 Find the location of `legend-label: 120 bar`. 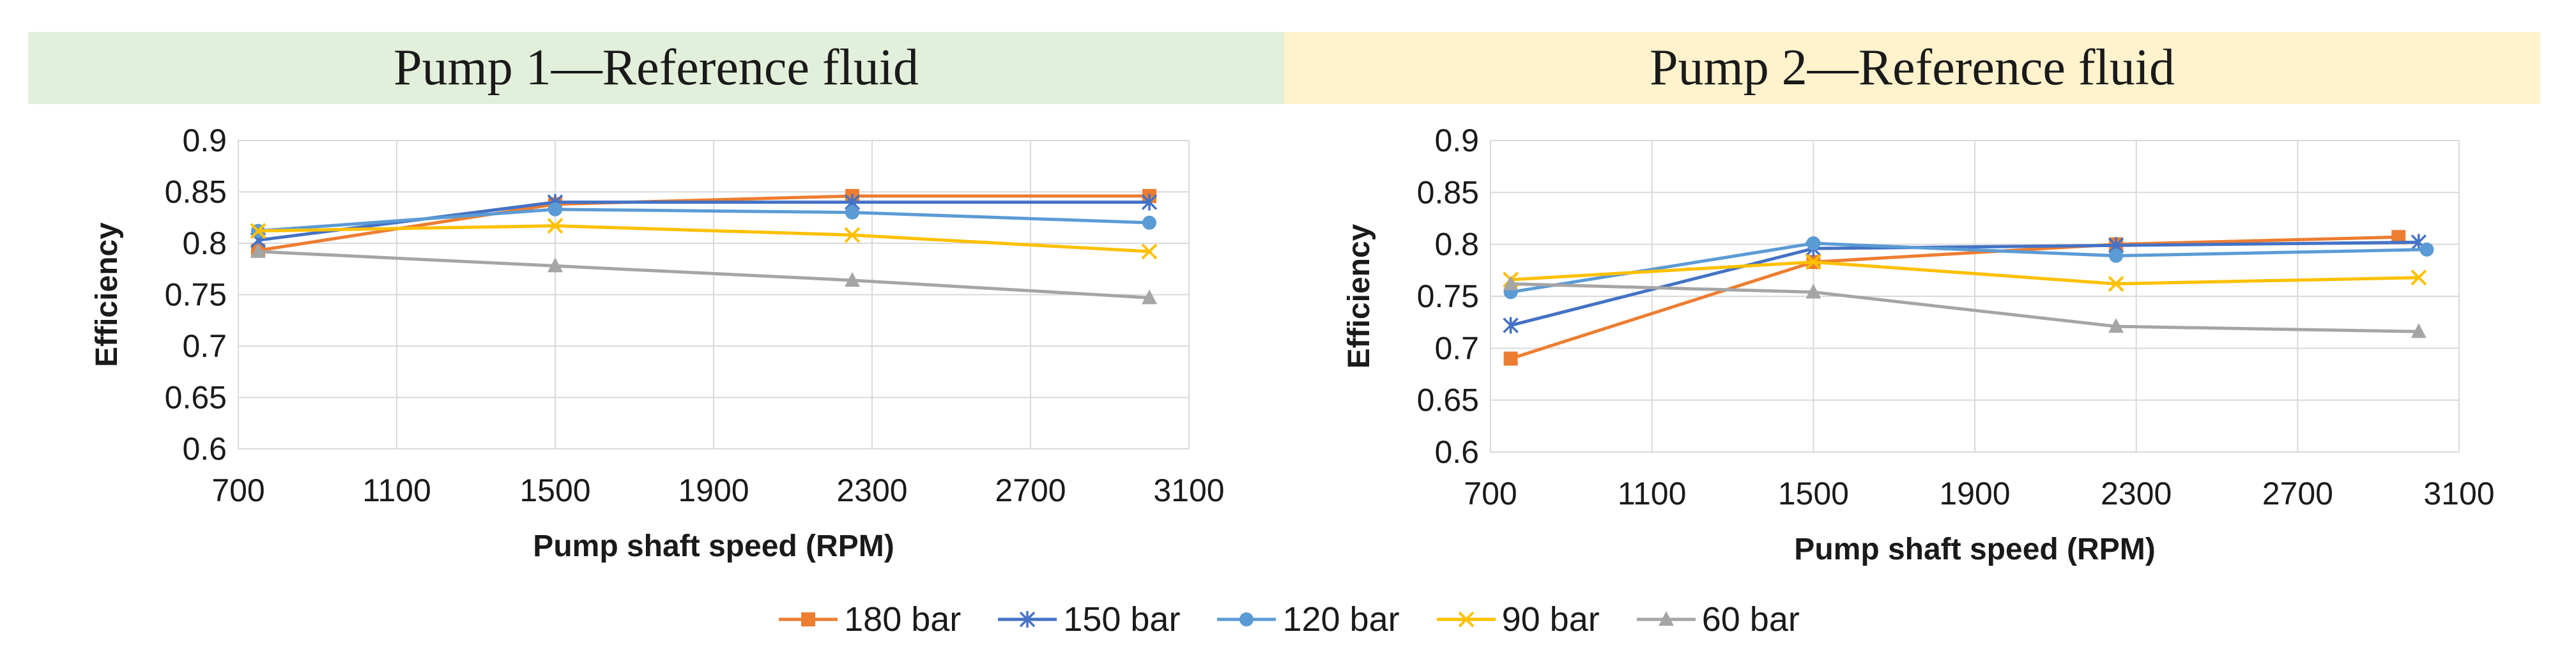

legend-label: 120 bar is located at coordinates (1341, 619).